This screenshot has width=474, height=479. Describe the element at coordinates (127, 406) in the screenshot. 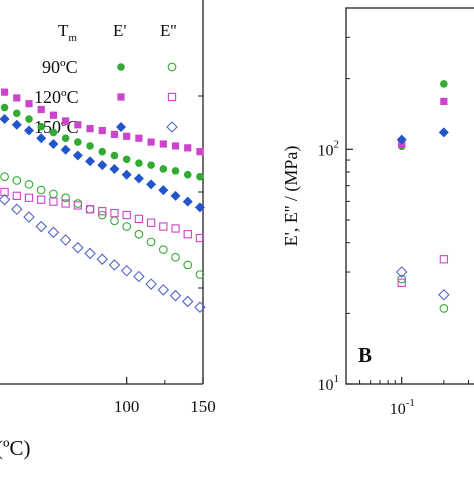

I see `panel-a-x-tick-label: 100` at that location.